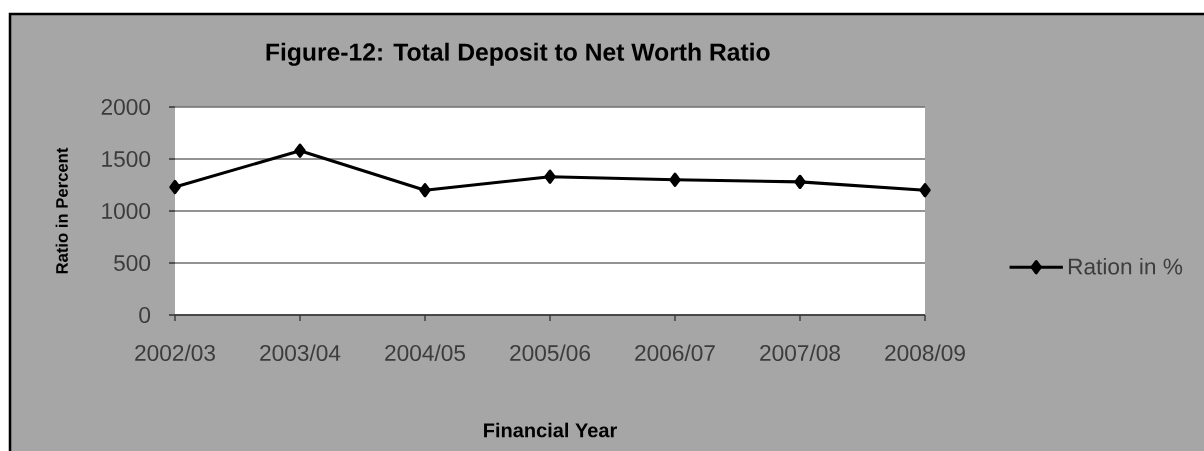 The image size is (1204, 451). What do you see at coordinates (61, 210) in the screenshot?
I see `y-axis-title: Ratio in Percent` at bounding box center [61, 210].